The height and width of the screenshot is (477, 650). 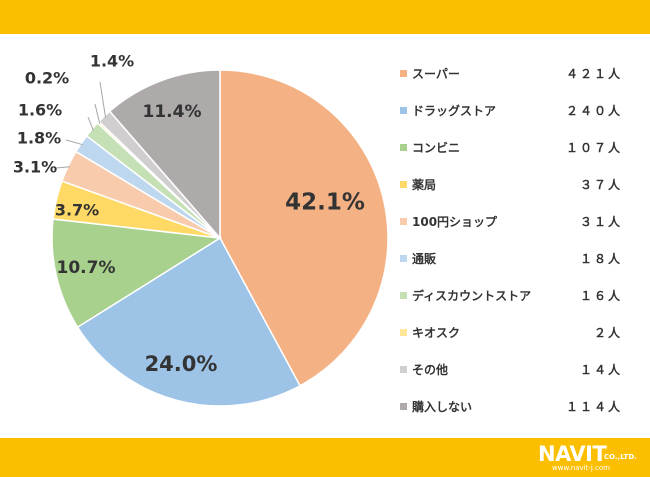 What do you see at coordinates (77, 210) in the screenshot?
I see `data-label-4: 3.7%` at bounding box center [77, 210].